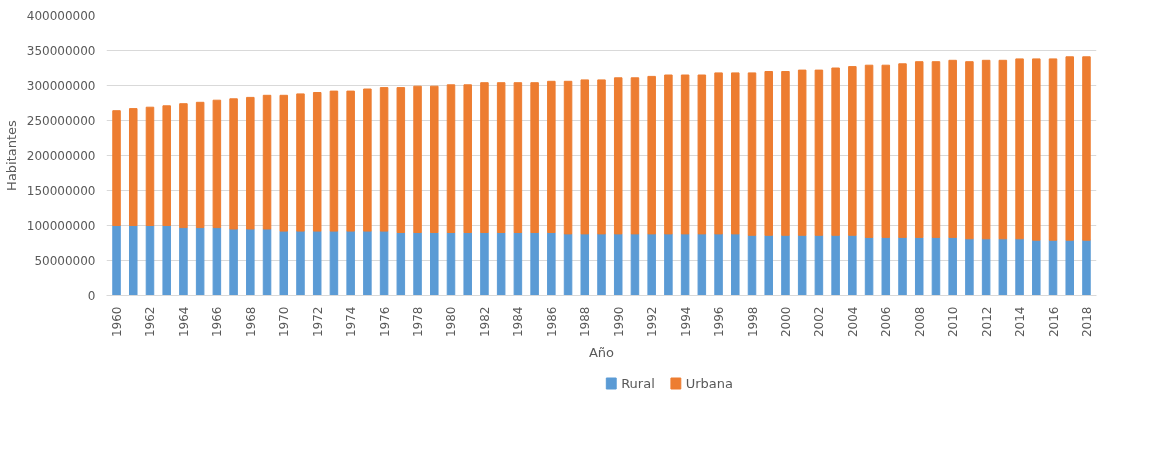 This screenshot has height=457, width=1153. I want to click on x-tick-label: 1982, so click(484, 322).